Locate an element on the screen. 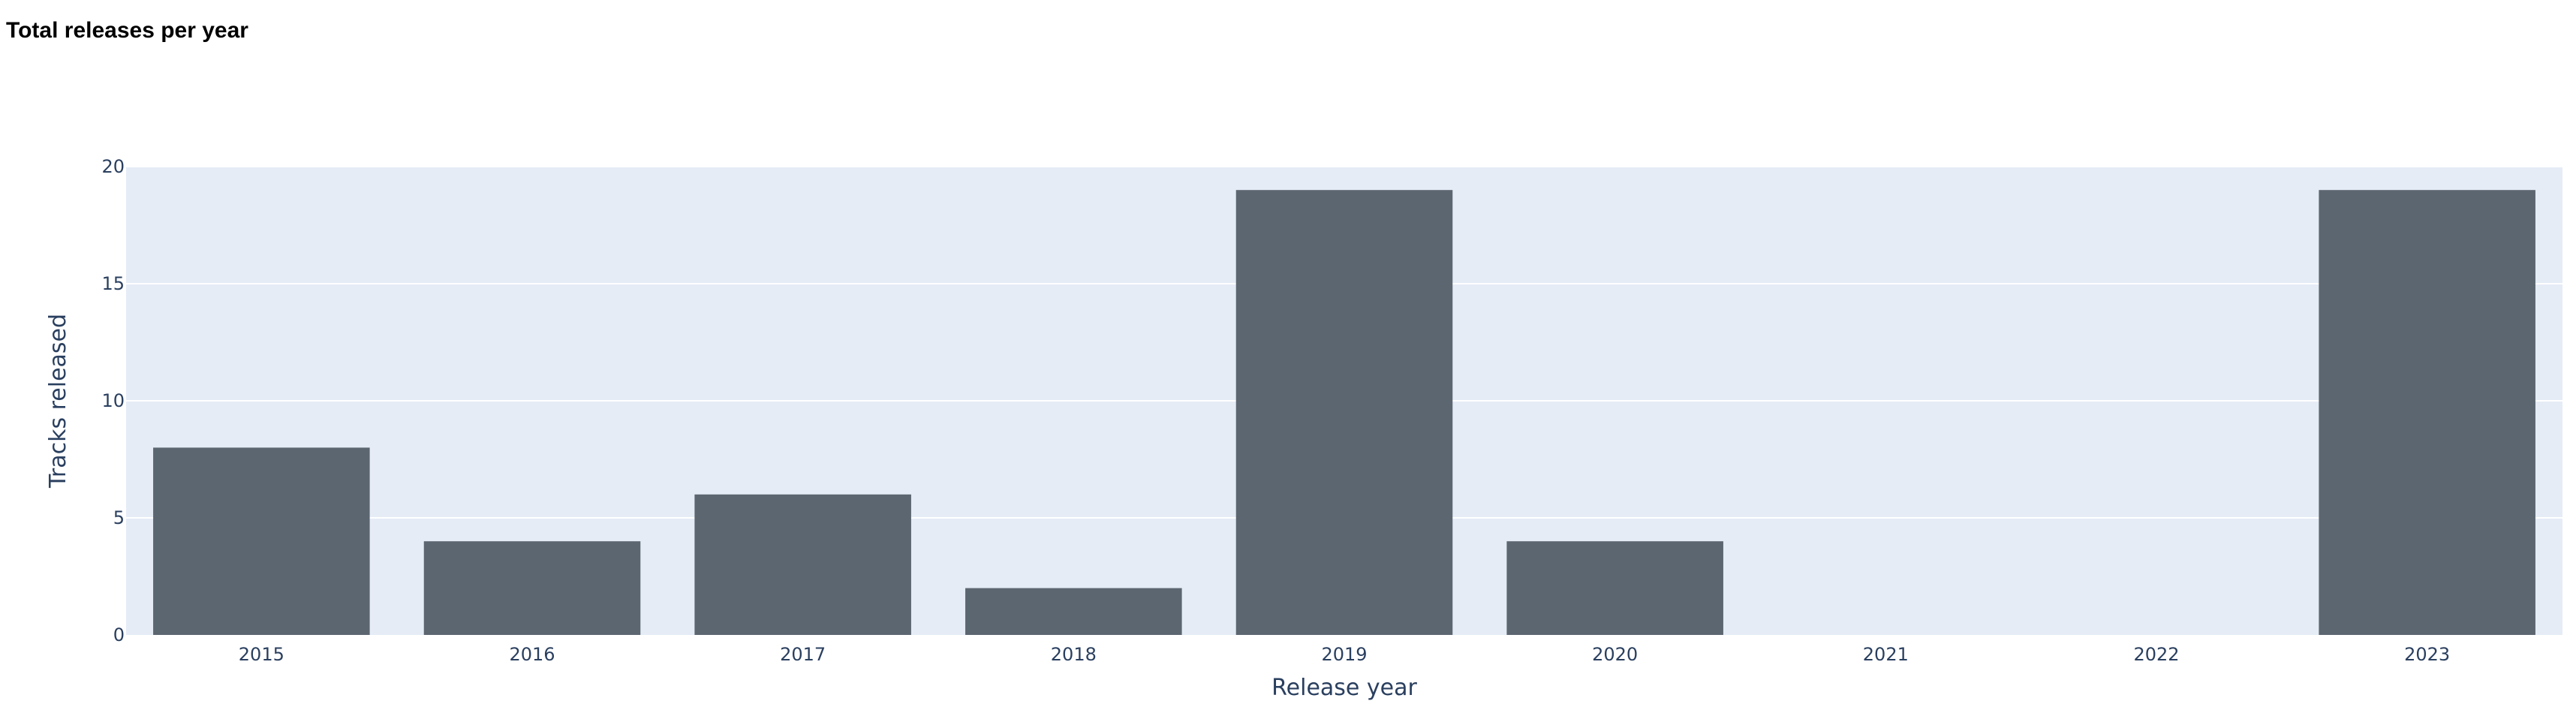 This screenshot has height=722, width=2576. bar-2017 is located at coordinates (803, 564).